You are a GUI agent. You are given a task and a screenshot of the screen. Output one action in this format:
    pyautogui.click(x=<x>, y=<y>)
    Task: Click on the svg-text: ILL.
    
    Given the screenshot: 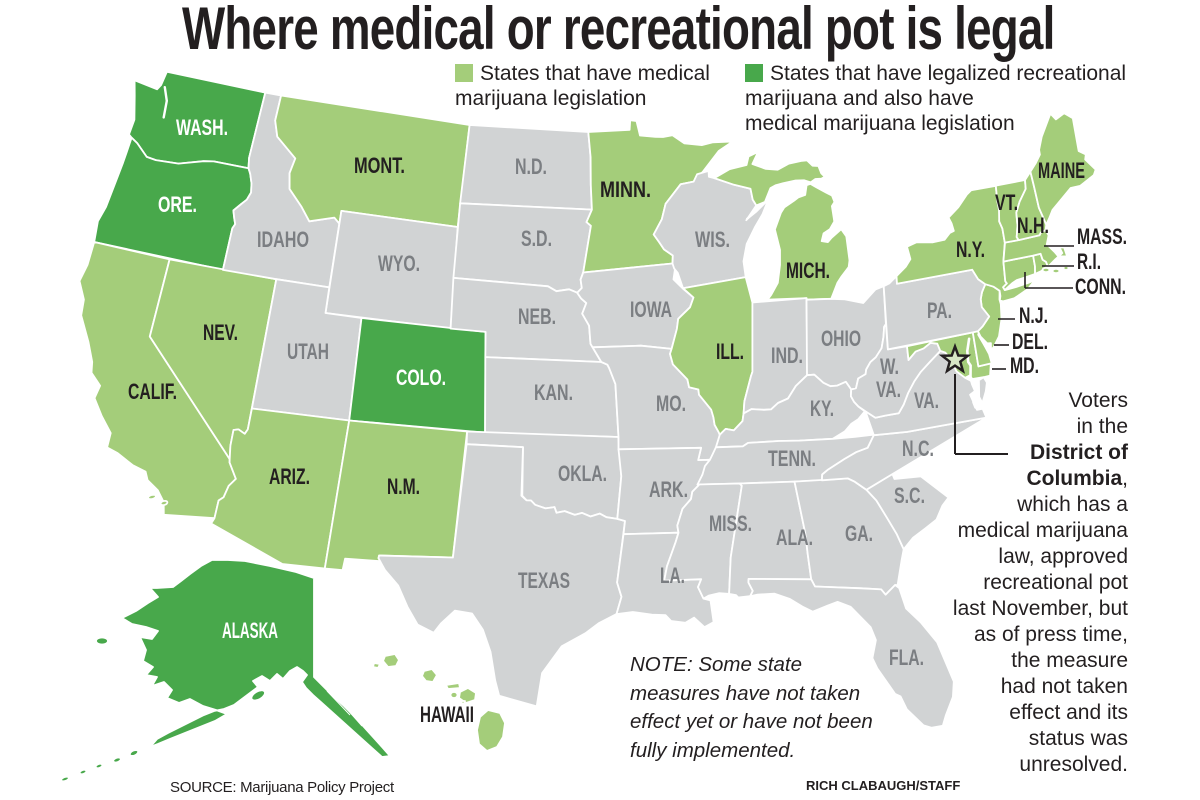 What is the action you would take?
    pyautogui.click(x=730, y=351)
    